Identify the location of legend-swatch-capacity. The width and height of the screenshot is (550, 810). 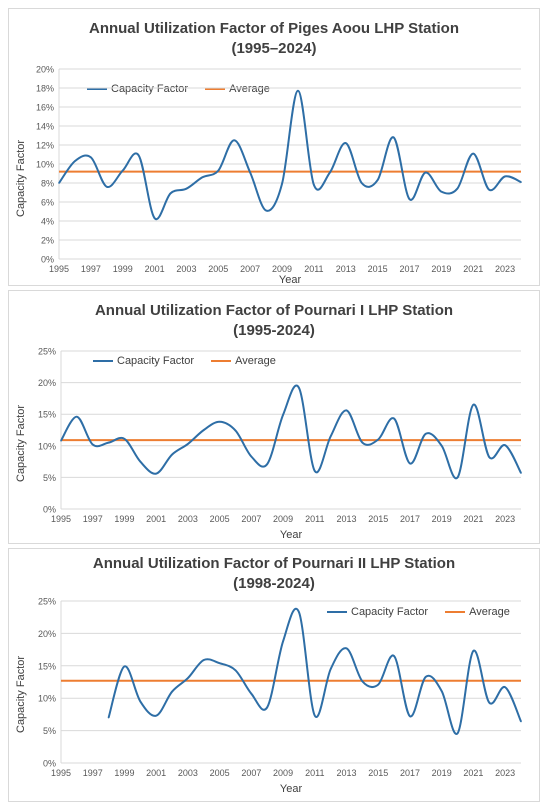
(97, 89).